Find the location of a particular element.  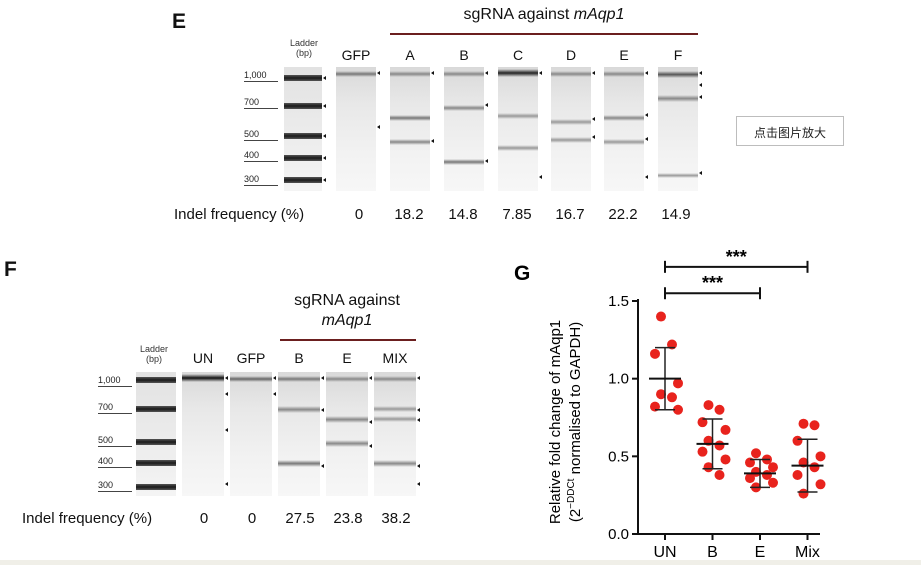

panel-e-indel-label: Indel frequency (%) is located at coordinates (239, 214).